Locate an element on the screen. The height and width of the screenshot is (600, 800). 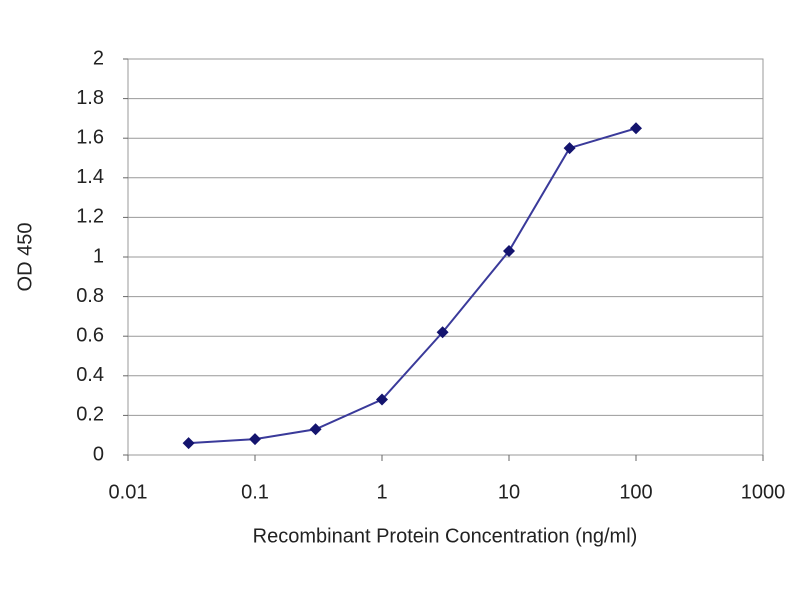
y-tick-label: 0.2 is located at coordinates (90, 415).